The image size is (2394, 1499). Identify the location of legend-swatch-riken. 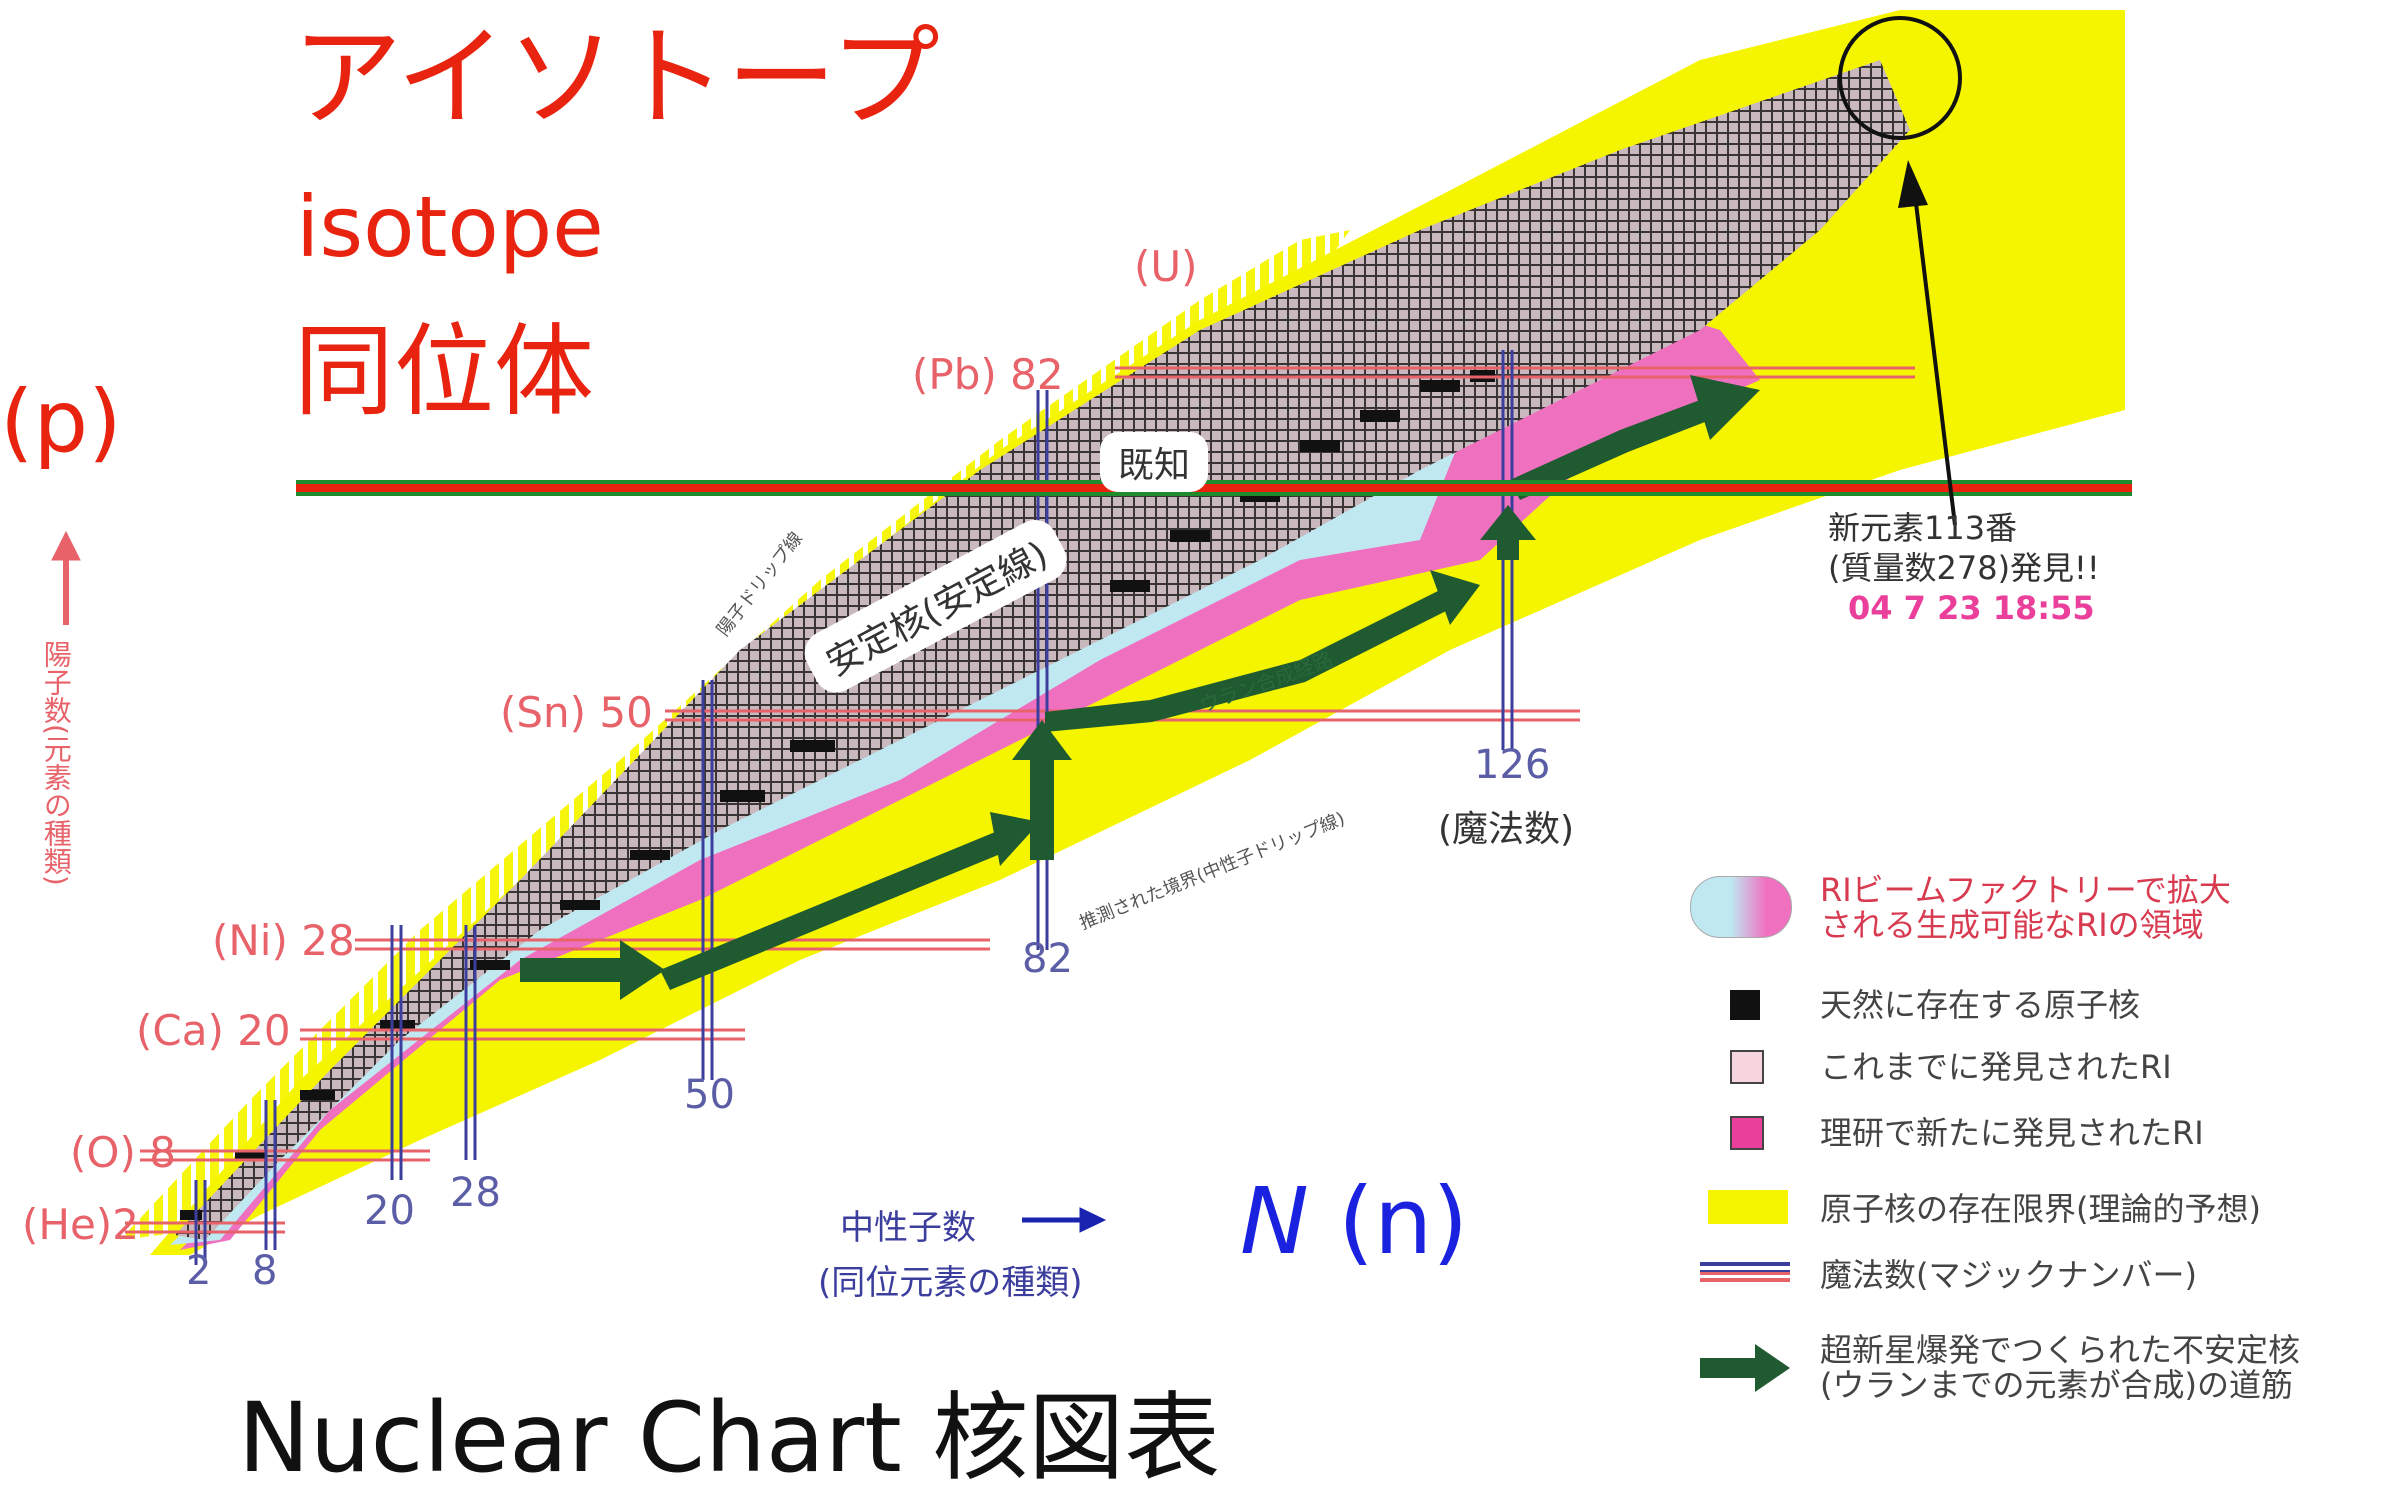
(1747, 1133).